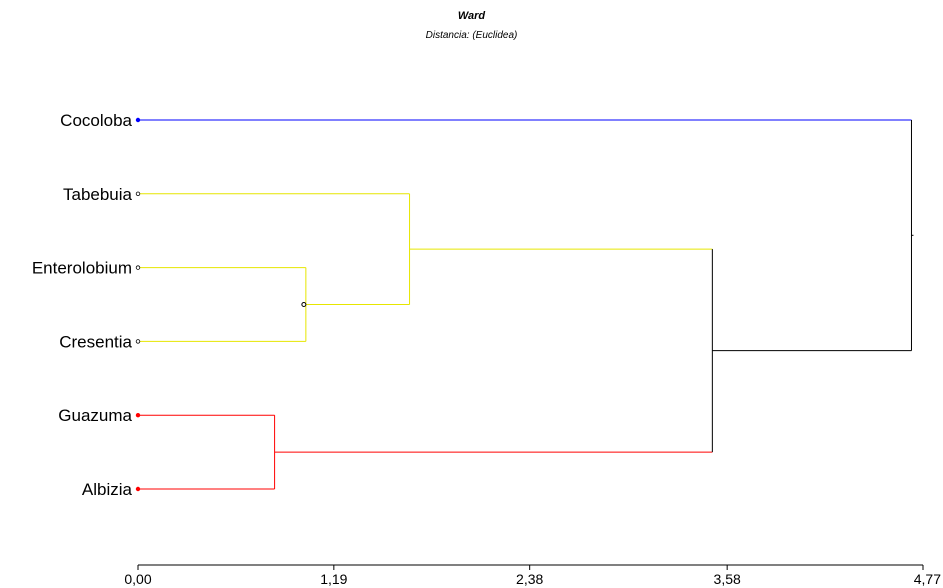  What do you see at coordinates (137, 579) in the screenshot?
I see `x-tick-label: 0,00` at bounding box center [137, 579].